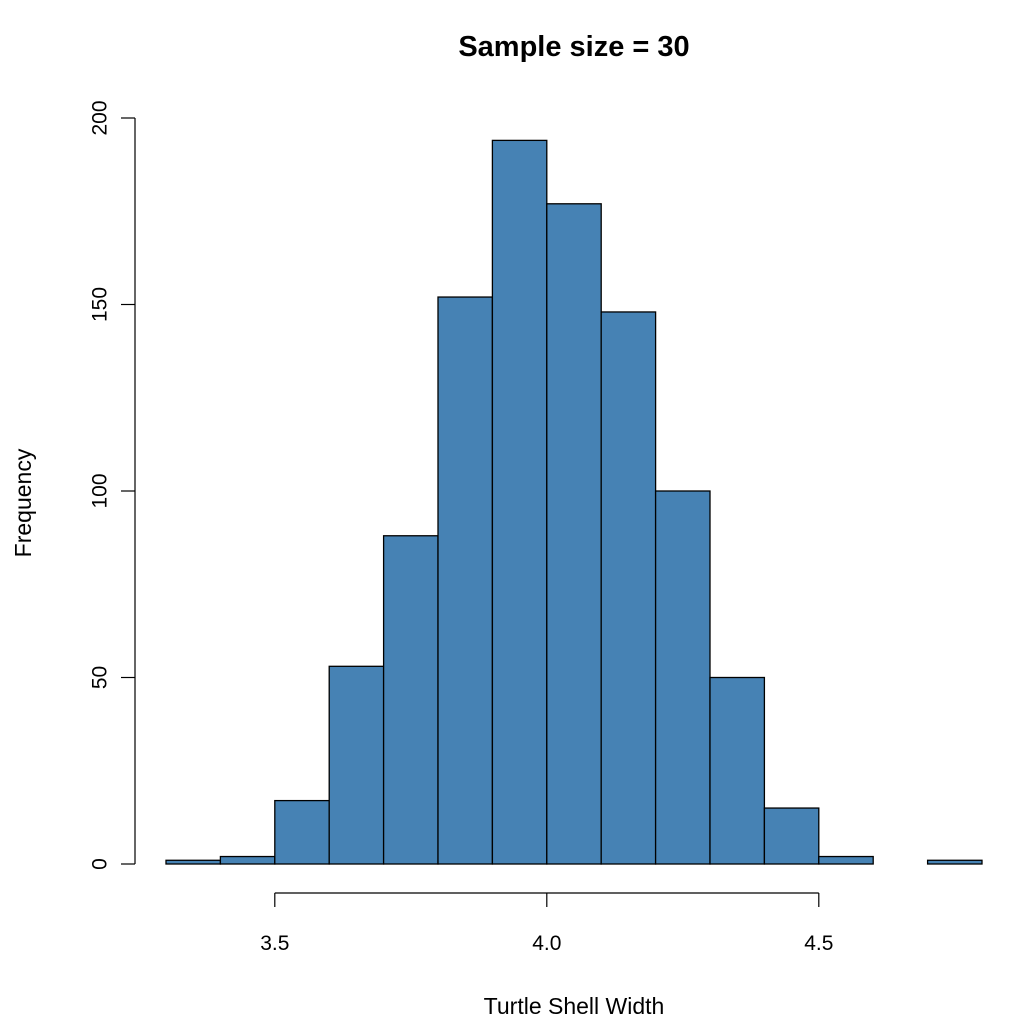  What do you see at coordinates (100, 864) in the screenshot?
I see `y-tick-label: 0` at bounding box center [100, 864].